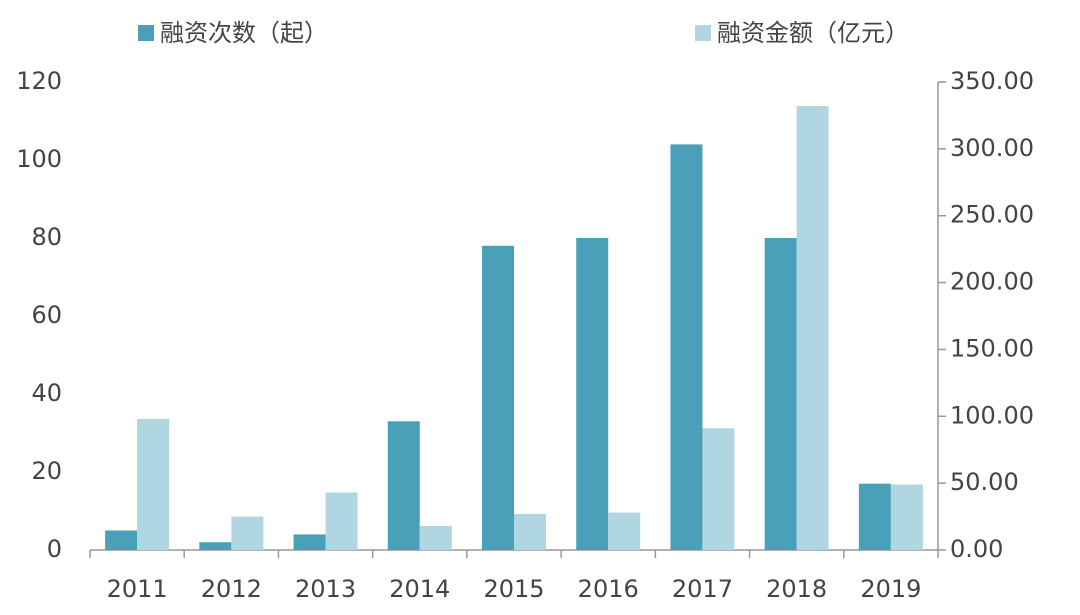 The height and width of the screenshot is (615, 1080). Describe the element at coordinates (992, 215) in the screenshot. I see `y2-tick-label: 250.00` at that location.